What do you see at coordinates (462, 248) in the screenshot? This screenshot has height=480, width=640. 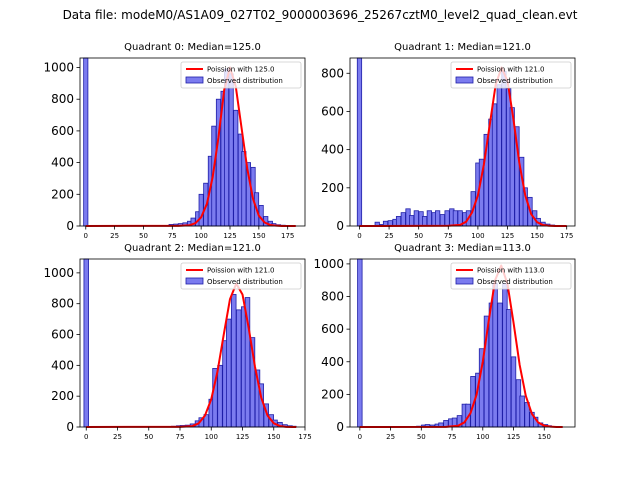 I see `axes-title: Quadrant 3: Median=113.0` at bounding box center [462, 248].